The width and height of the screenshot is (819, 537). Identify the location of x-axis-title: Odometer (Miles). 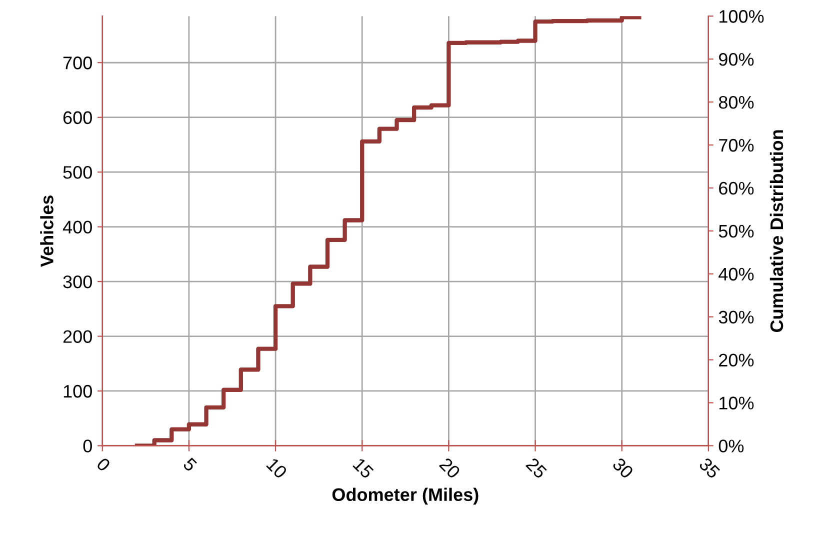
(405, 496).